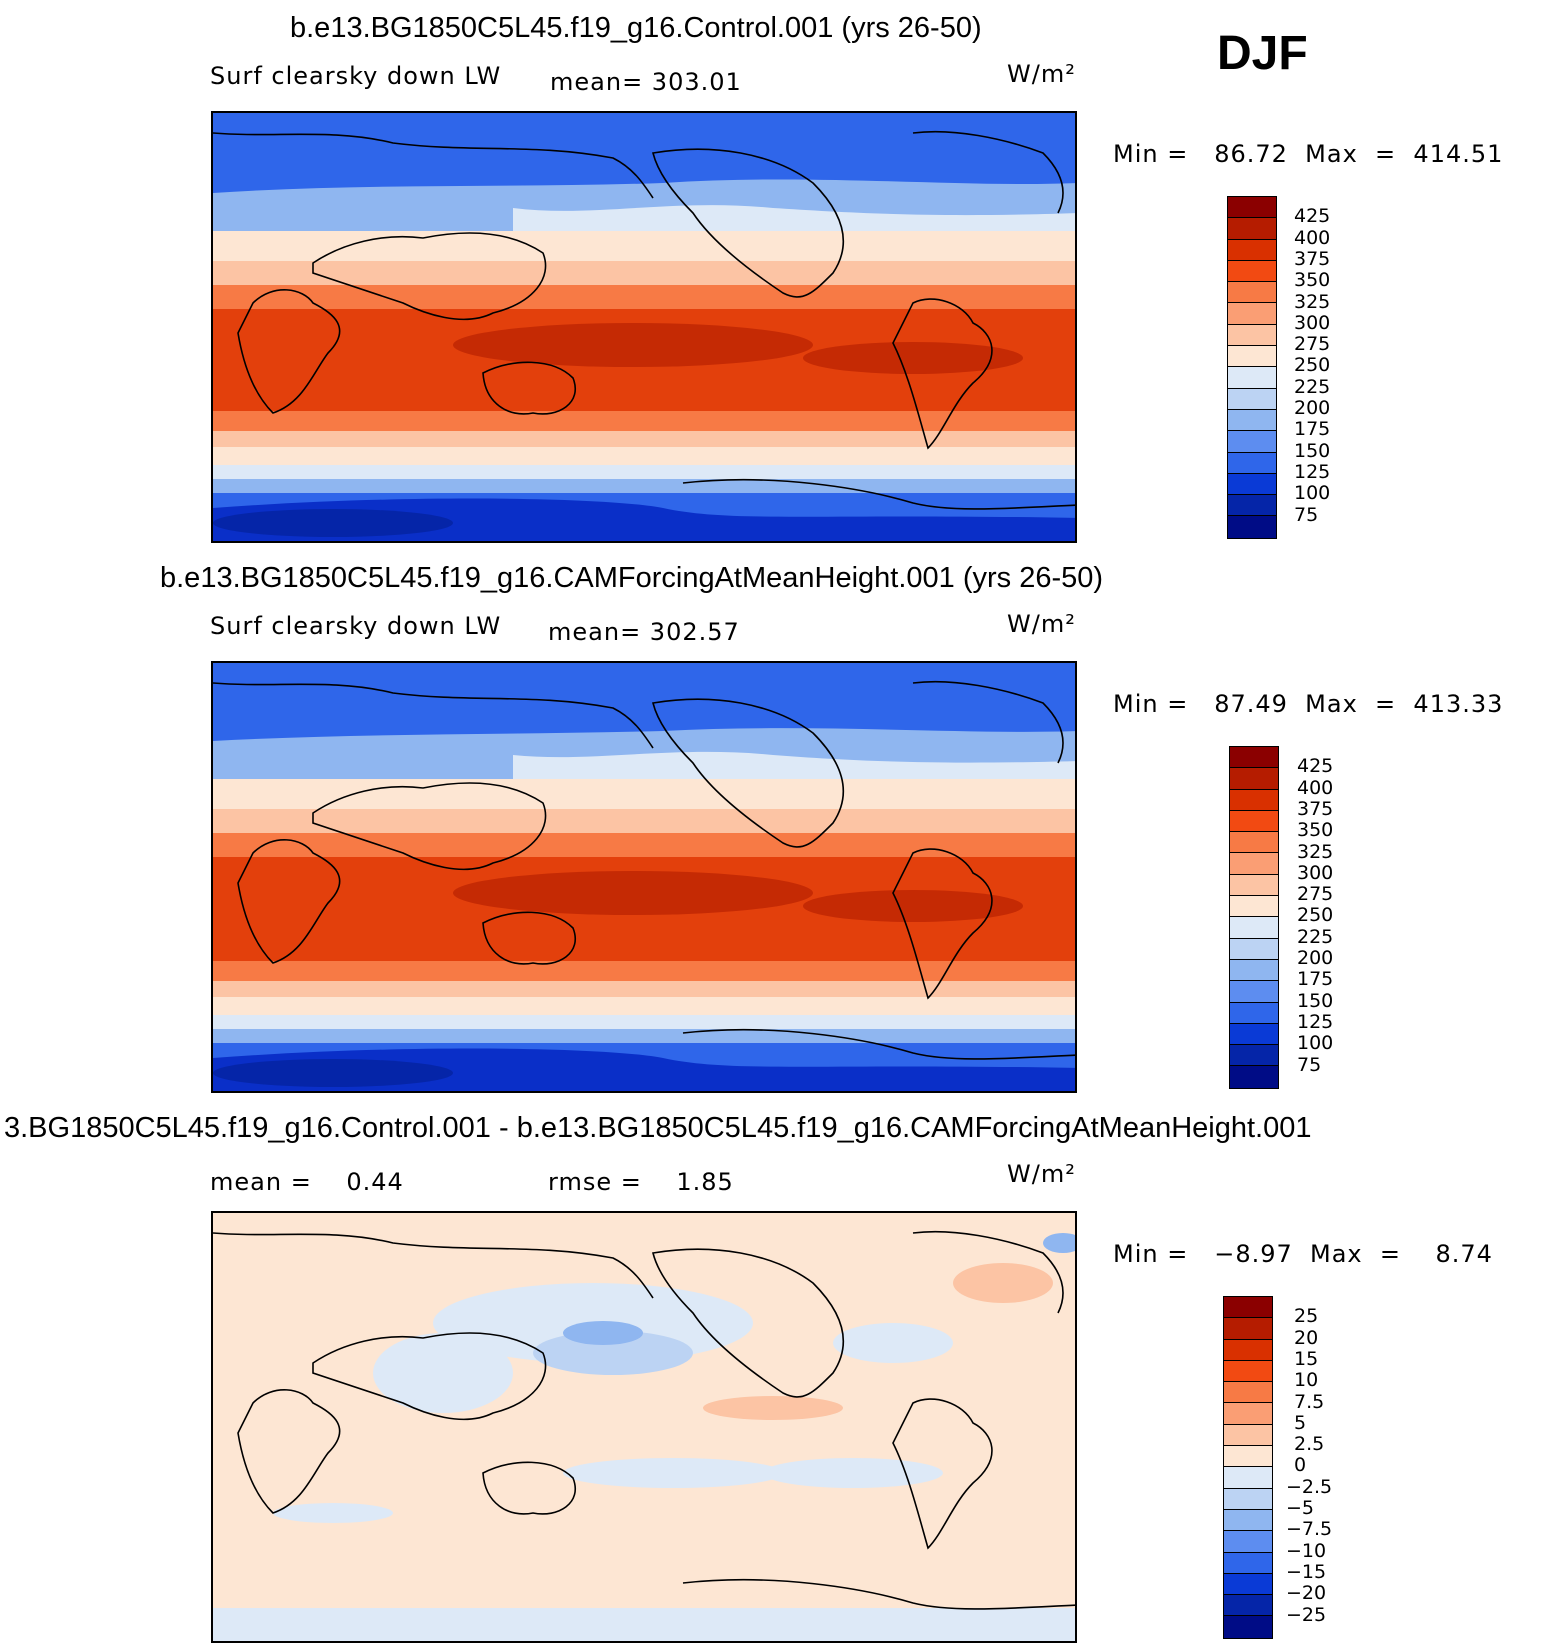 The width and height of the screenshot is (1555, 1652). I want to click on panel2-map, so click(644, 877).